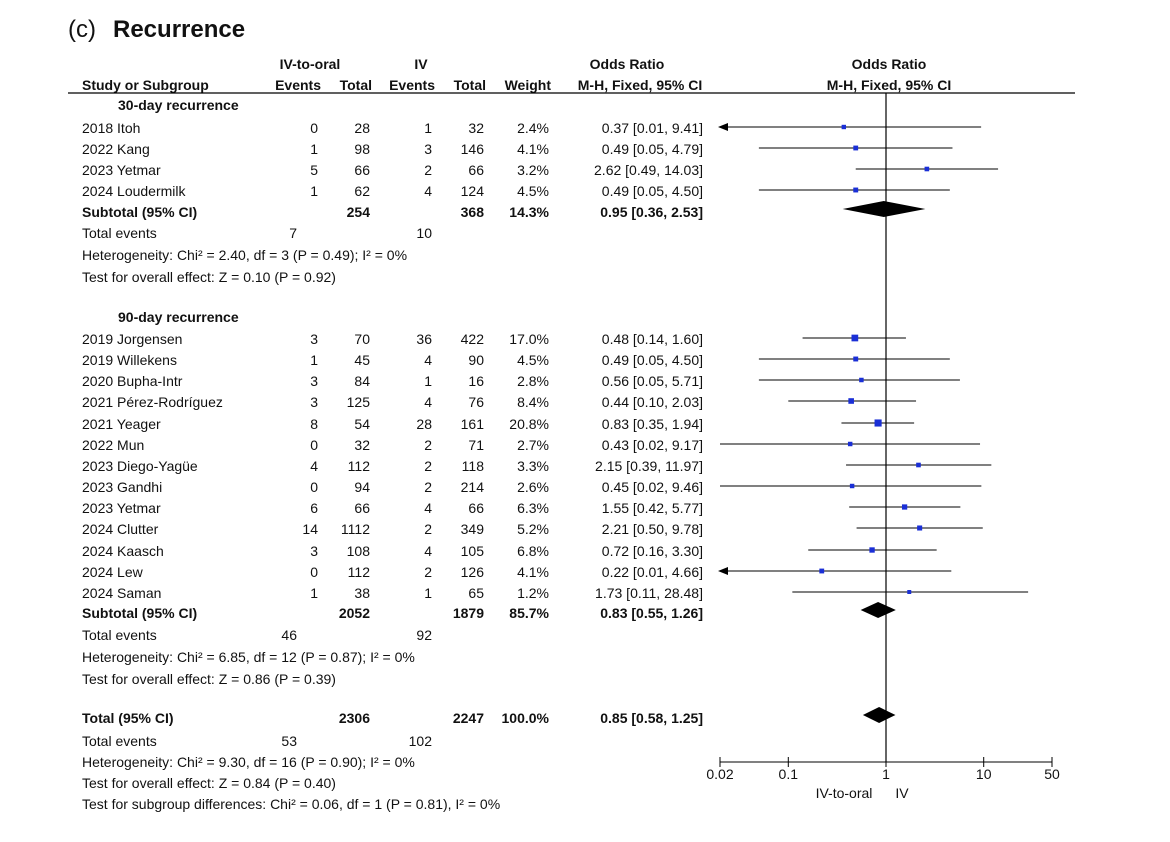 This screenshot has width=1170, height=842. What do you see at coordinates (889, 64) in the screenshot?
I see `plot-or-header: Odds Ratio` at bounding box center [889, 64].